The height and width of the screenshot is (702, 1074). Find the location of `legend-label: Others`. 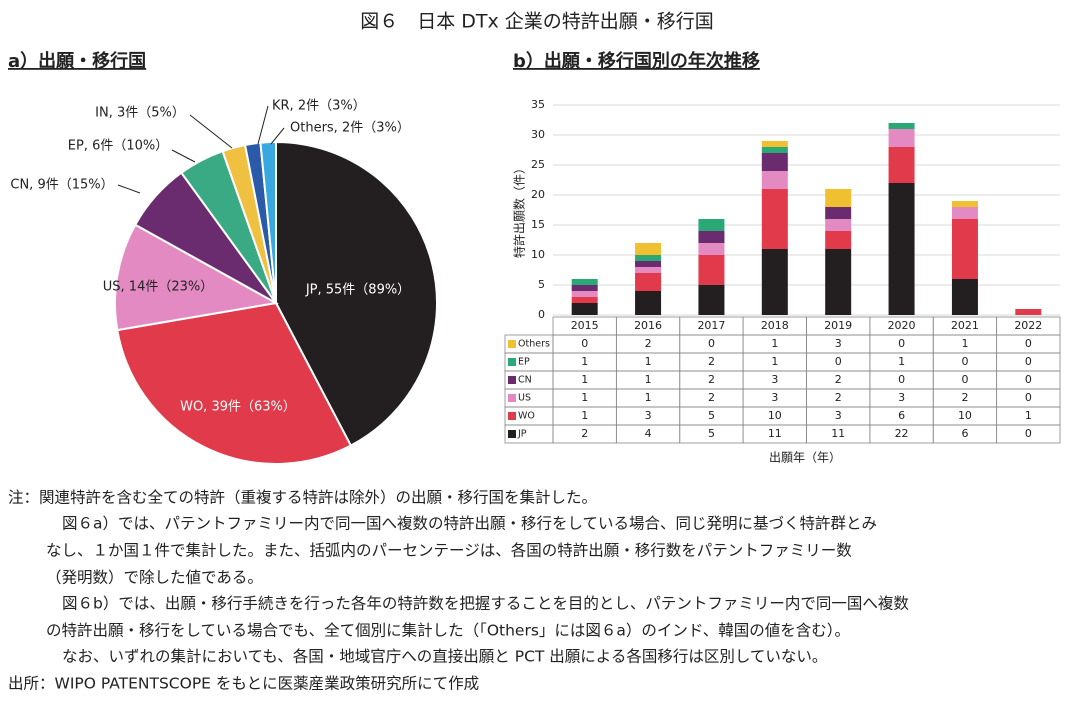

legend-label: Others is located at coordinates (534, 344).